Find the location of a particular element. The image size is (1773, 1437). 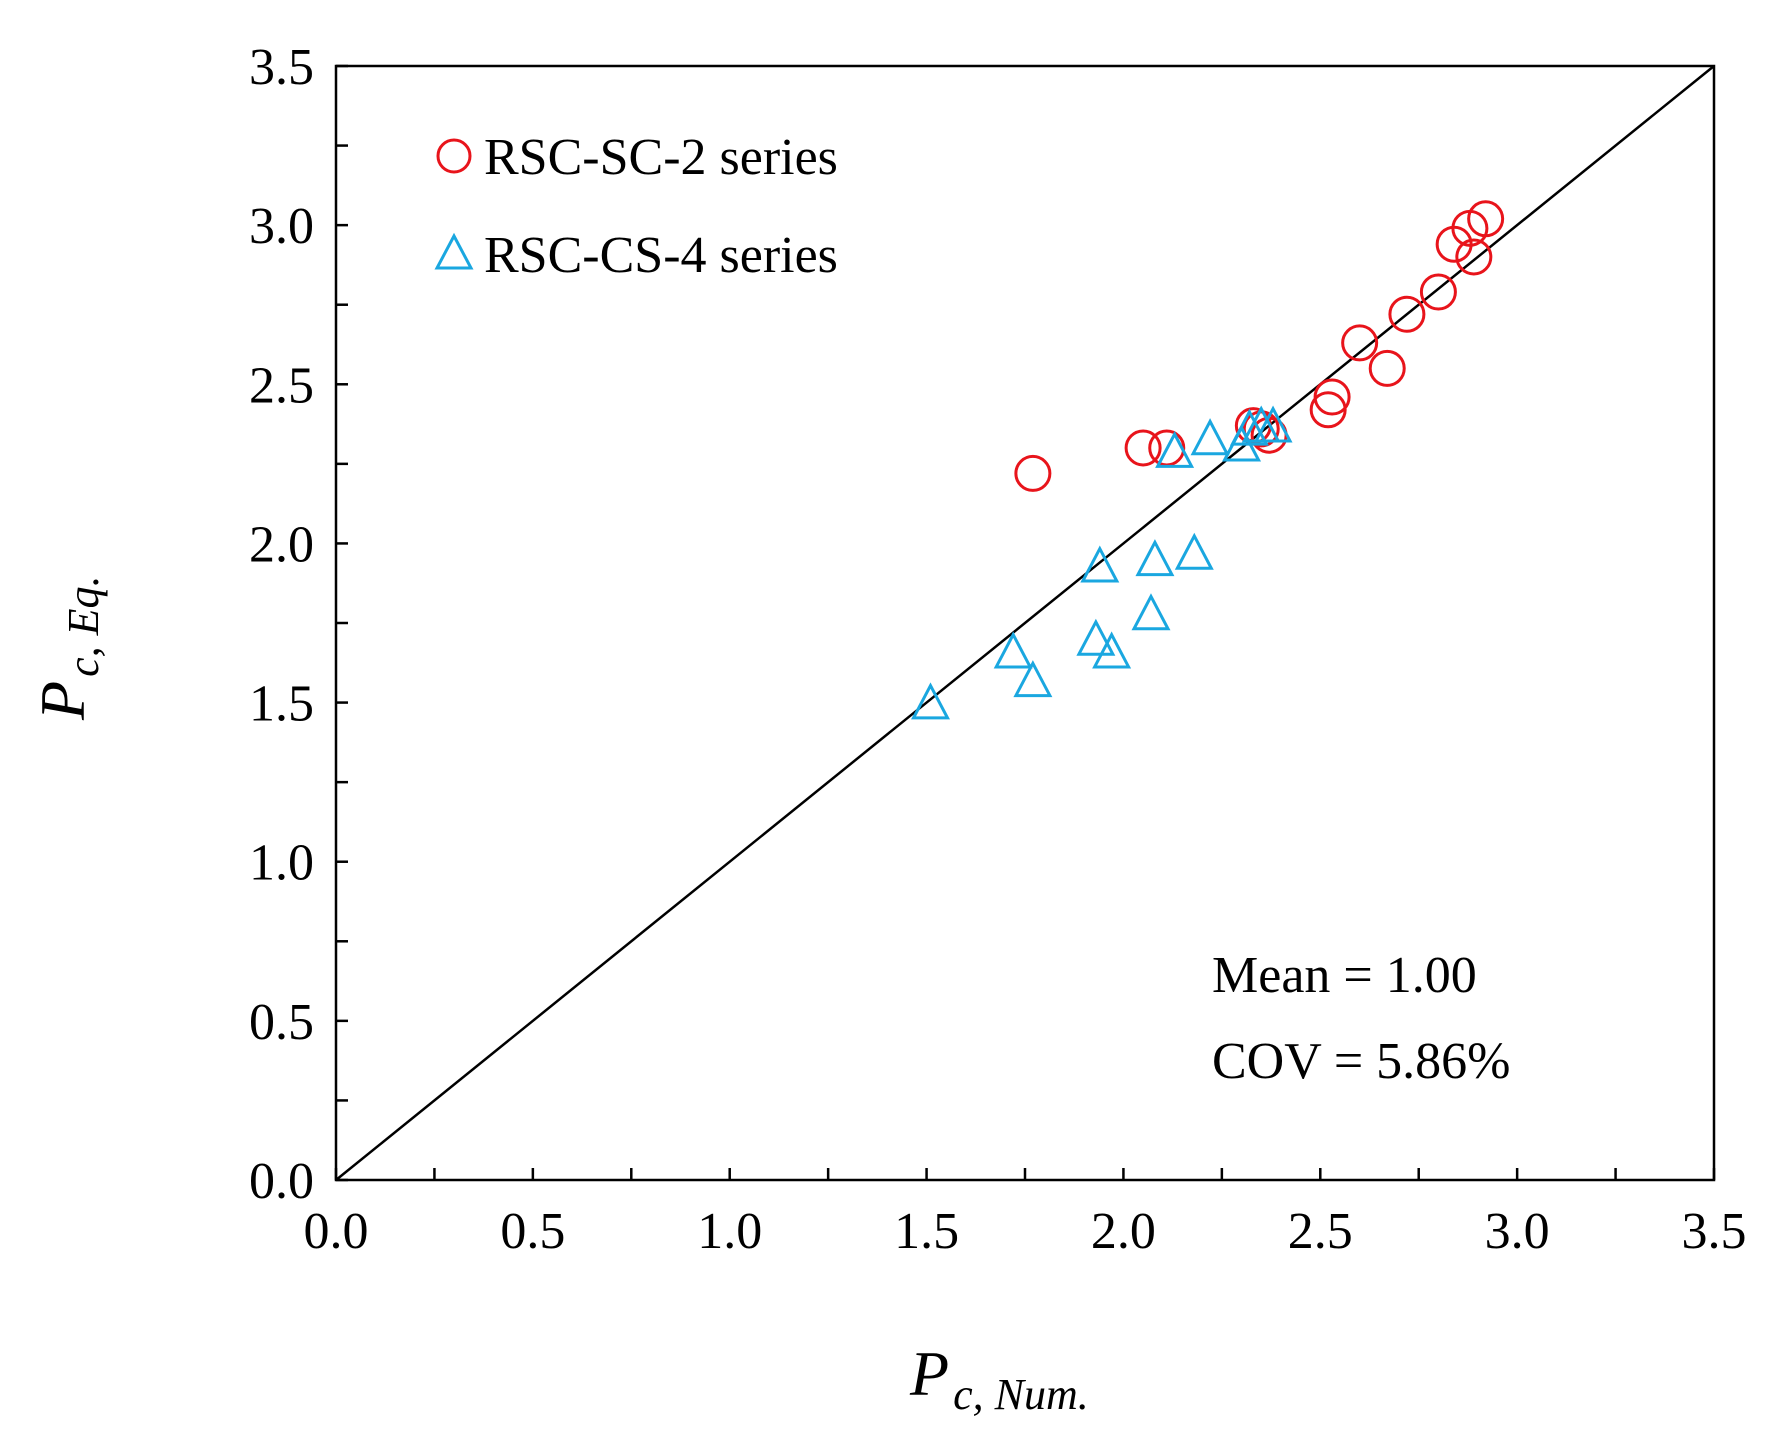

legend-marker-circle is located at coordinates (454, 156).